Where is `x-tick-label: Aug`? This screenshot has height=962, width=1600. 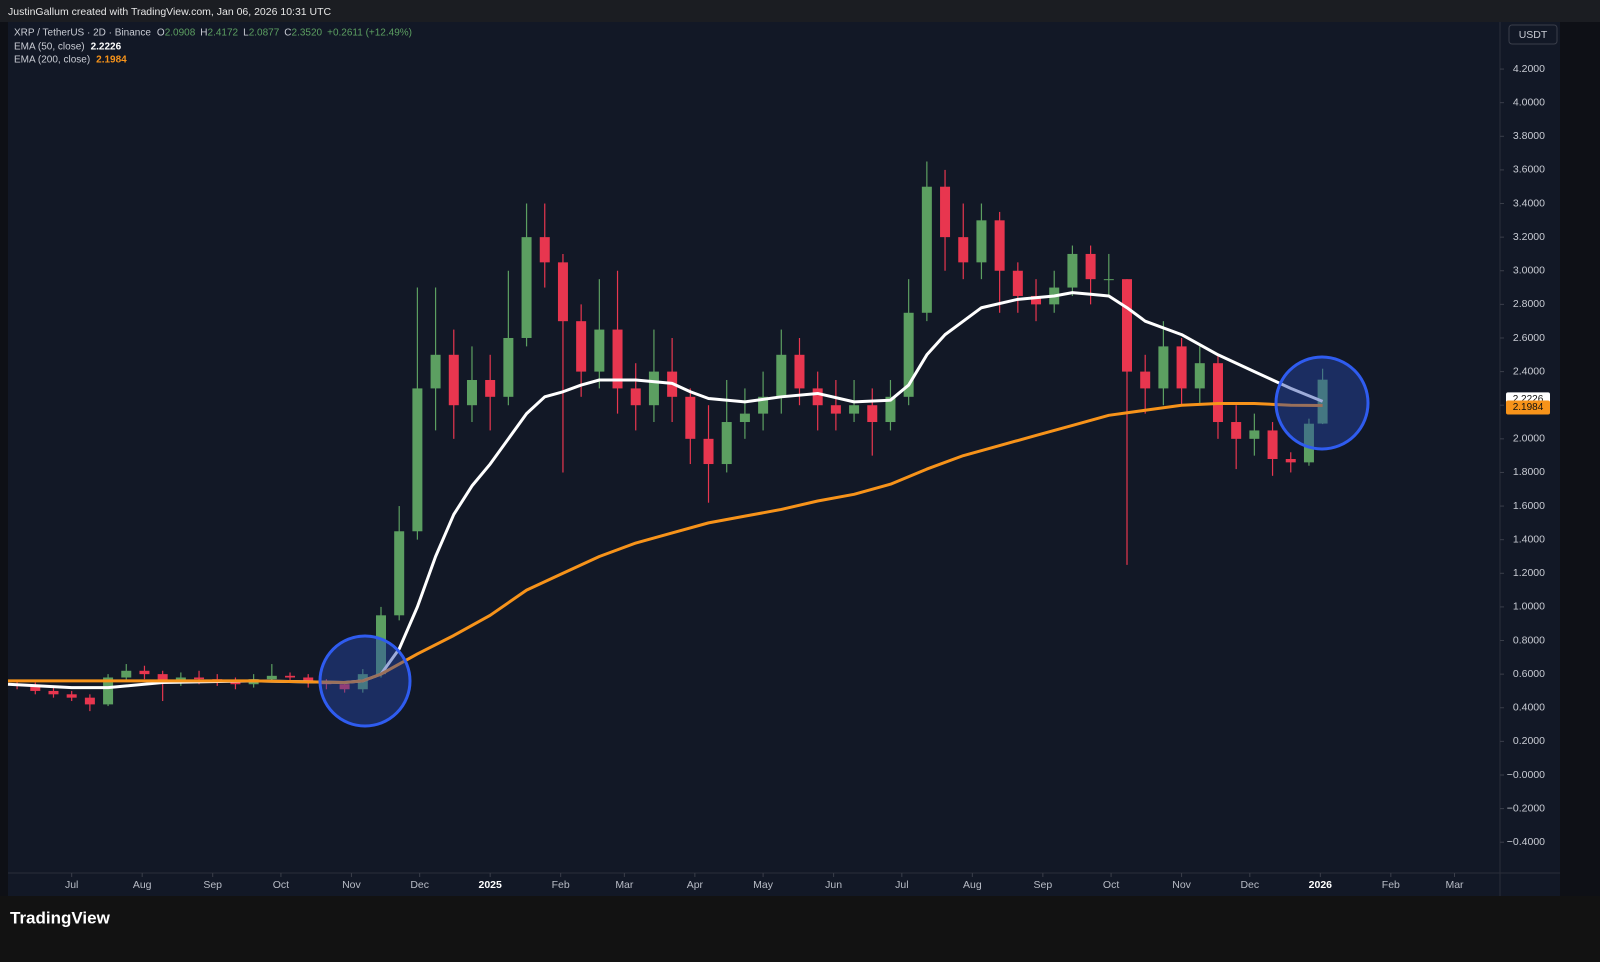 x-tick-label: Aug is located at coordinates (972, 885).